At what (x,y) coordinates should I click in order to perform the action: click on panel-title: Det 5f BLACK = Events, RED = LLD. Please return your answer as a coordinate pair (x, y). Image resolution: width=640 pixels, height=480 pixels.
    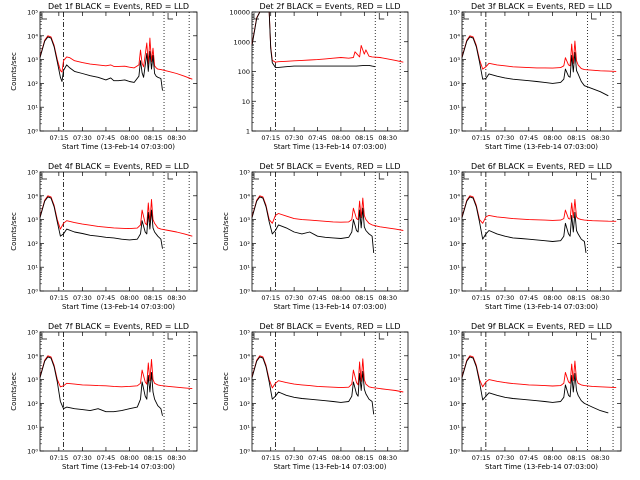
    Looking at the image, I should click on (329, 166).